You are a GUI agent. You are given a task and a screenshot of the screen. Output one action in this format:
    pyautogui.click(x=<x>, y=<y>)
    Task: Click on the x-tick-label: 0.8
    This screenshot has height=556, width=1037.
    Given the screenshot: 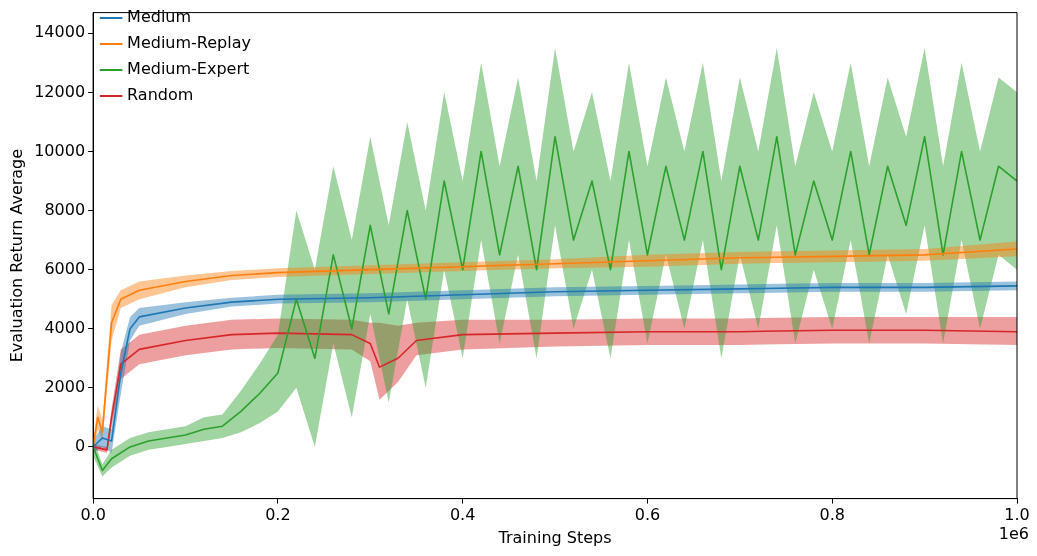 What is the action you would take?
    pyautogui.click(x=832, y=515)
    